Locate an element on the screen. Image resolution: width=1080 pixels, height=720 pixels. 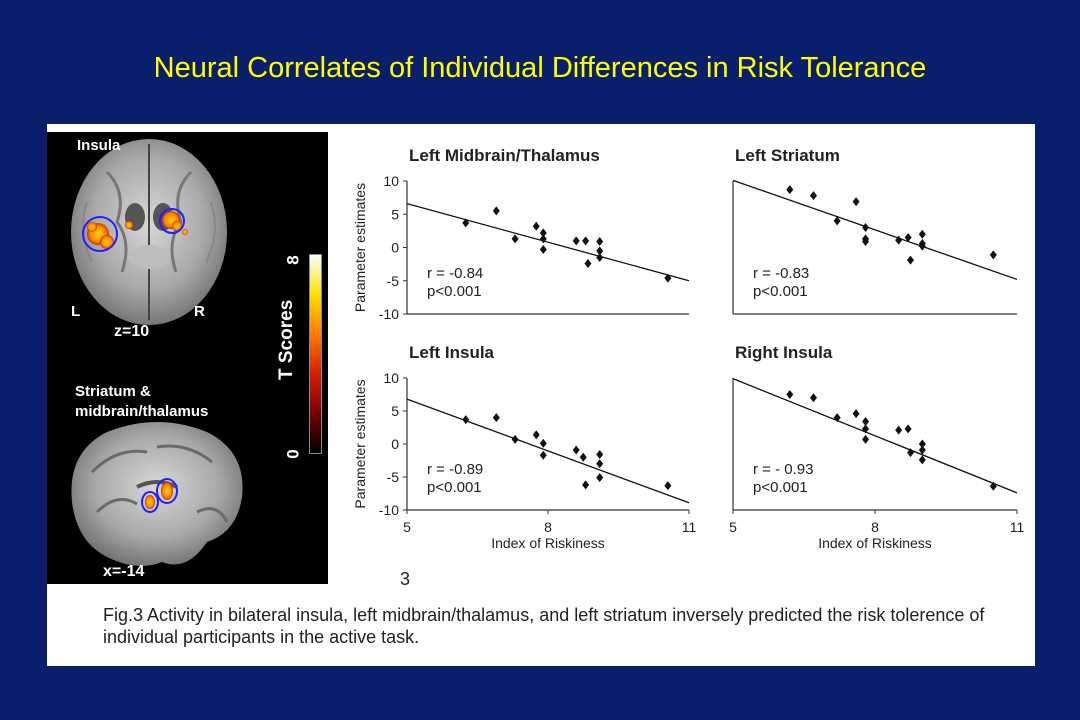
insula-activation-blobs is located at coordinates (137, 230).